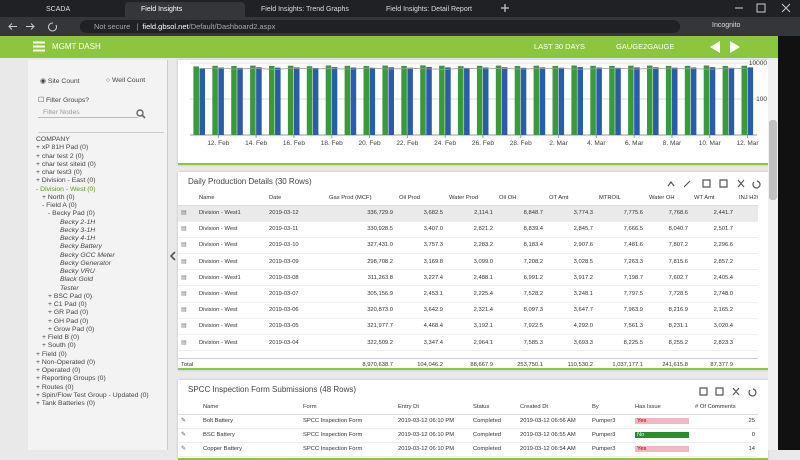 Image resolution: width=800 pixels, height=460 pixels. Describe the element at coordinates (66, 189) in the screenshot. I see `tree-node: - Division - West (0)` at that location.